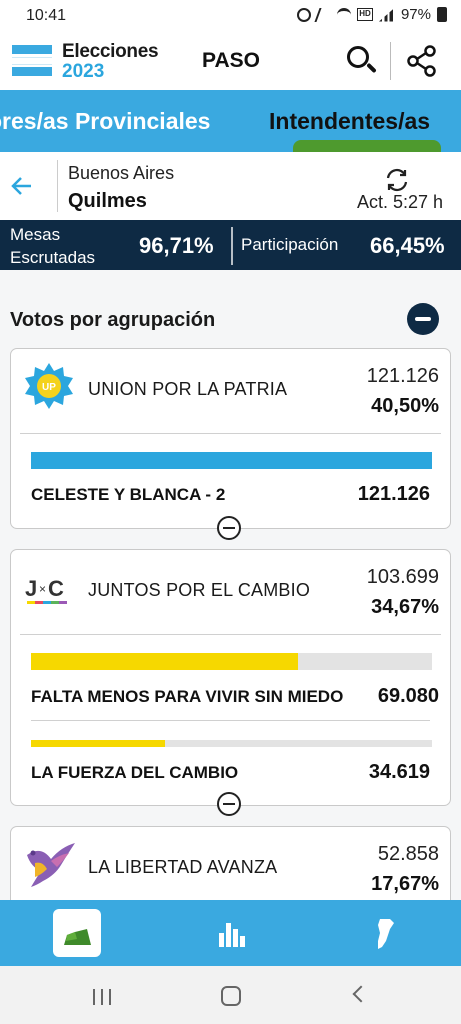  What do you see at coordinates (57, 186) in the screenshot?
I see `location-divider` at bounding box center [57, 186].